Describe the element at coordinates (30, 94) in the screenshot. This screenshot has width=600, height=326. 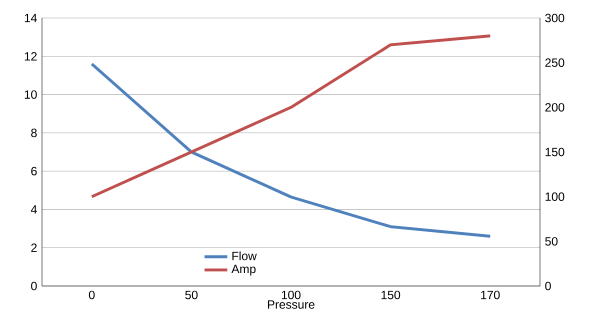
I see `y-tick-label: 10` at that location.